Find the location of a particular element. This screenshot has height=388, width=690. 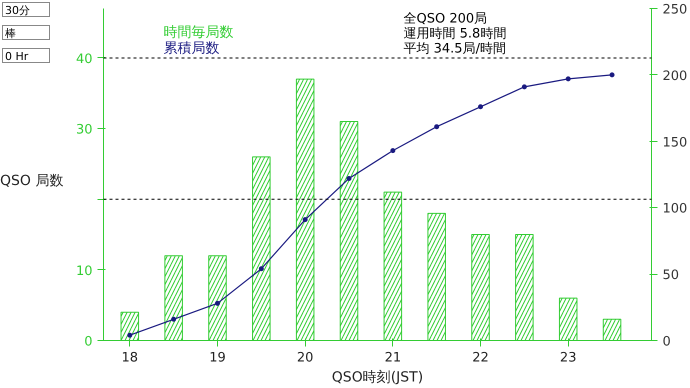

y-axis-title: QSO 局数 is located at coordinates (32, 181).